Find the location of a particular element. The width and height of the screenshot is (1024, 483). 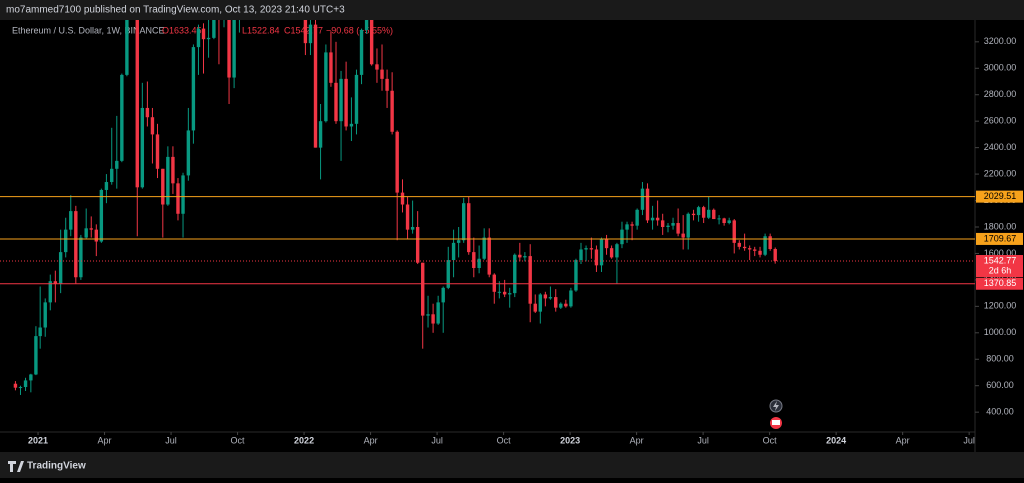

event-icon-glyph is located at coordinates (776, 406).